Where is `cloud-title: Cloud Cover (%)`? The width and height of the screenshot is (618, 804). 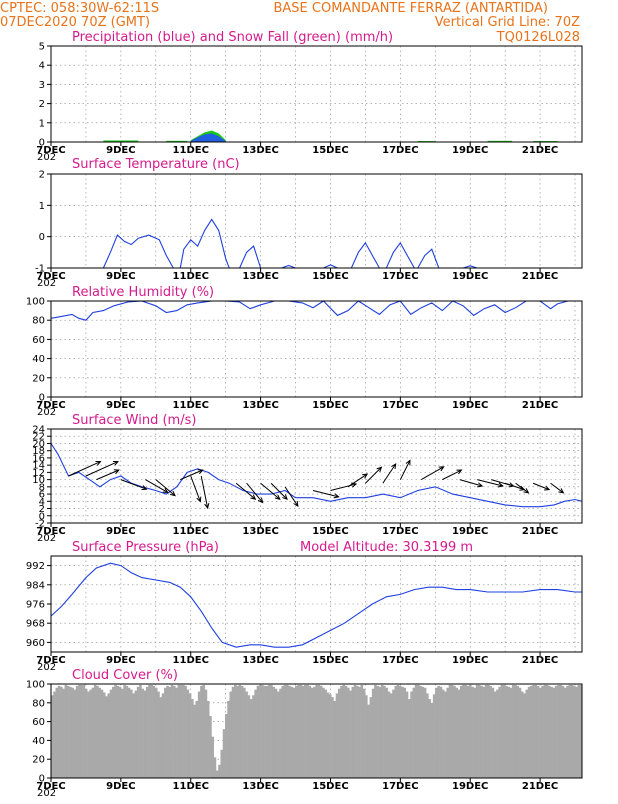 cloud-title: Cloud Cover (%) is located at coordinates (125, 675).